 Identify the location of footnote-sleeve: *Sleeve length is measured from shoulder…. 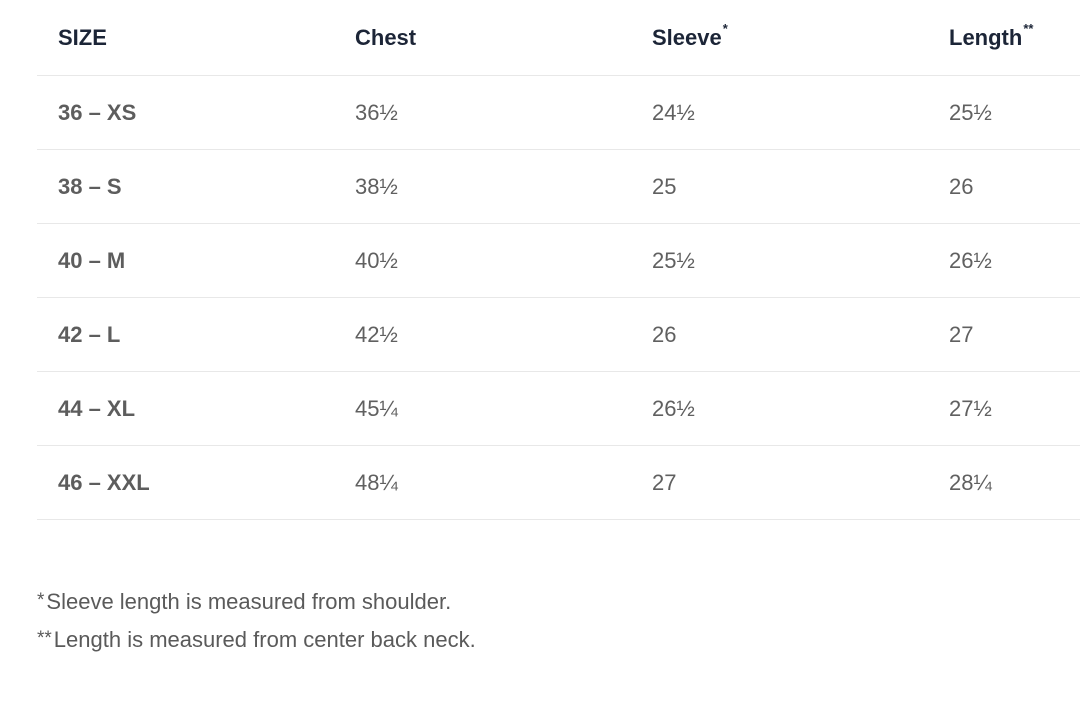
(256, 603).